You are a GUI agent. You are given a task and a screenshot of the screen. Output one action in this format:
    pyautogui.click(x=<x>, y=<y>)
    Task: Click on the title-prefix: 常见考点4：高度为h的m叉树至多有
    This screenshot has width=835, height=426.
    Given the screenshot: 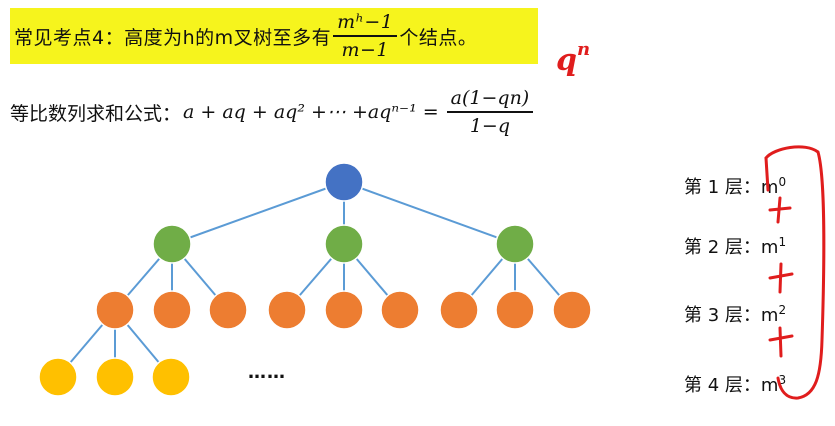 What is the action you would take?
    pyautogui.click(x=173, y=37)
    